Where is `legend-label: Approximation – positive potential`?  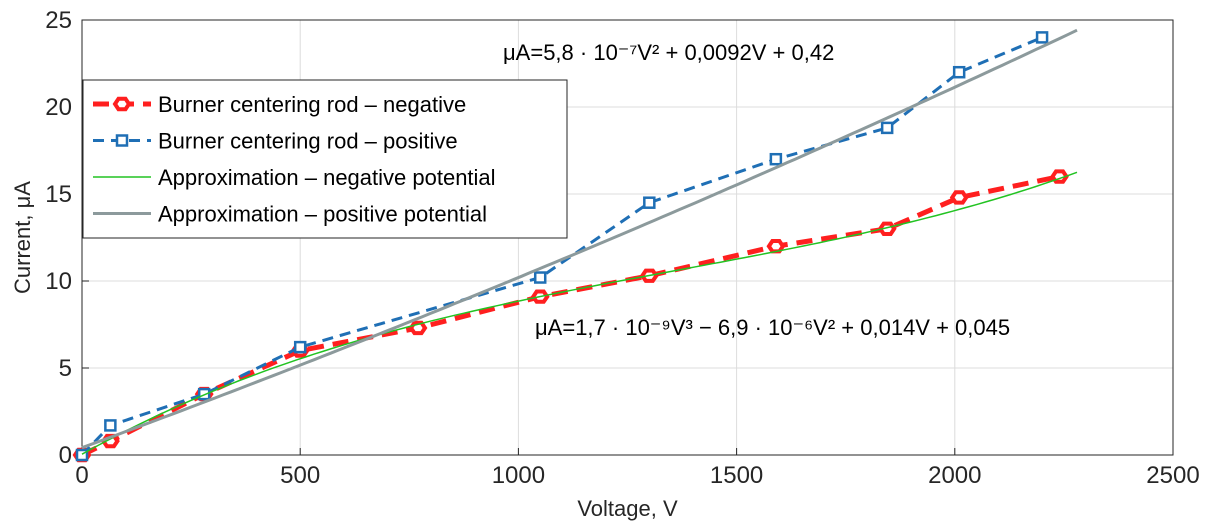
legend-label: Approximation – positive potential is located at coordinates (322, 214).